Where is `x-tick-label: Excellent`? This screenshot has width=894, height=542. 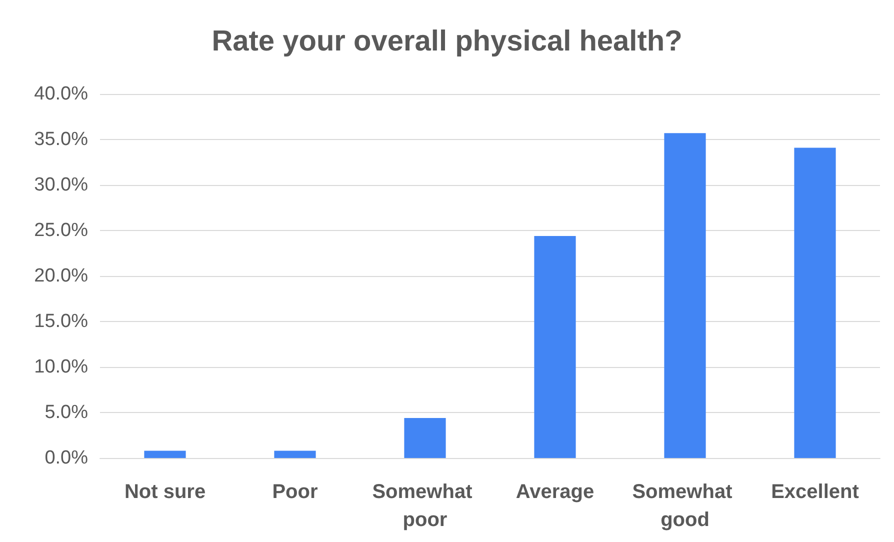 x-tick-label: Excellent is located at coordinates (815, 492).